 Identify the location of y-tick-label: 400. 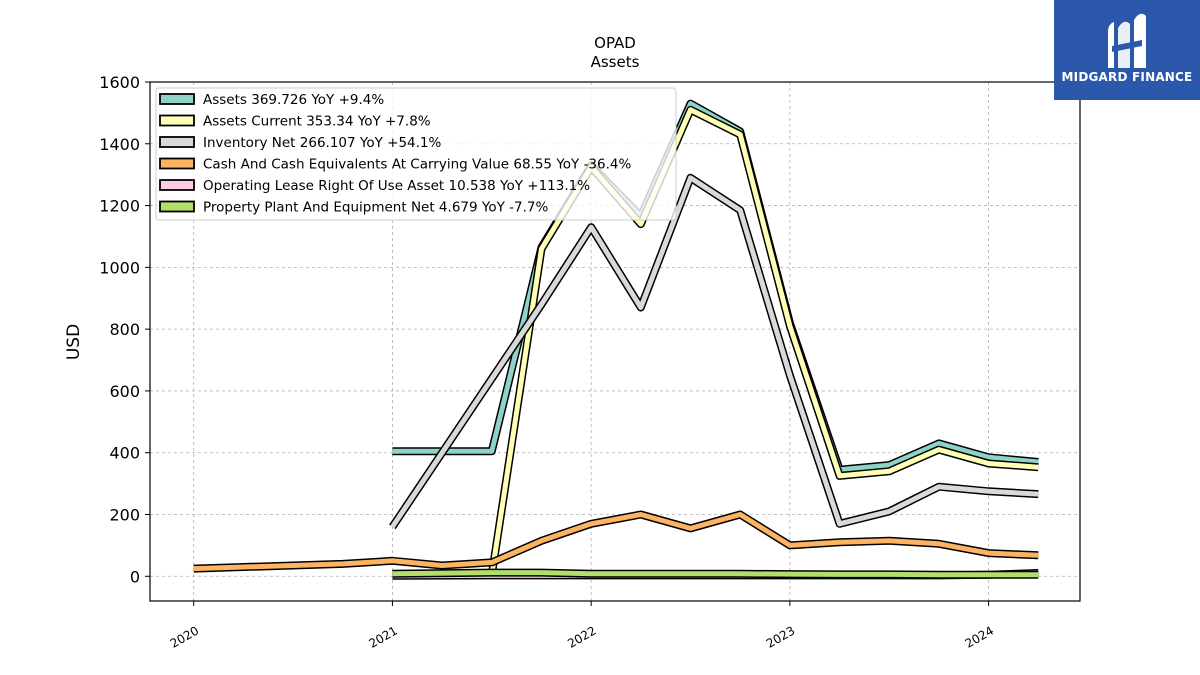
(124, 453).